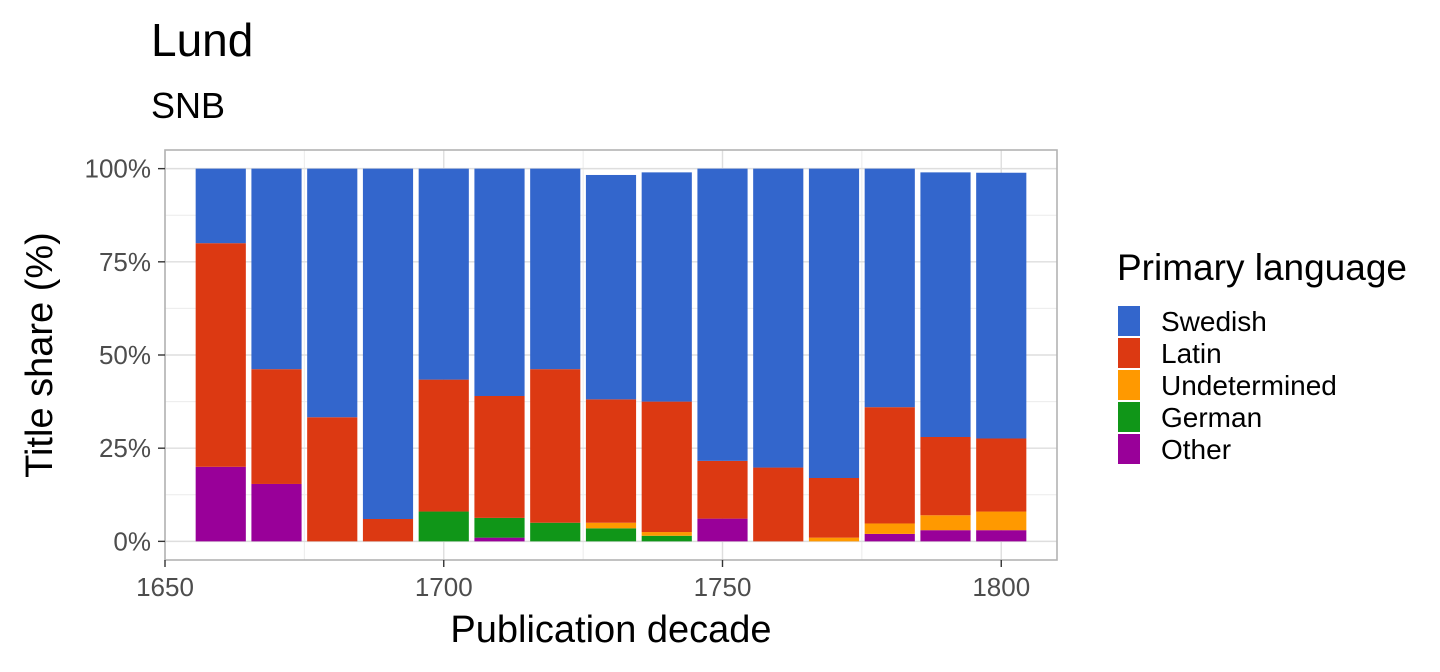 The height and width of the screenshot is (672, 1440). Describe the element at coordinates (1191, 353) in the screenshot. I see `legend-label-latin: Latin` at that location.